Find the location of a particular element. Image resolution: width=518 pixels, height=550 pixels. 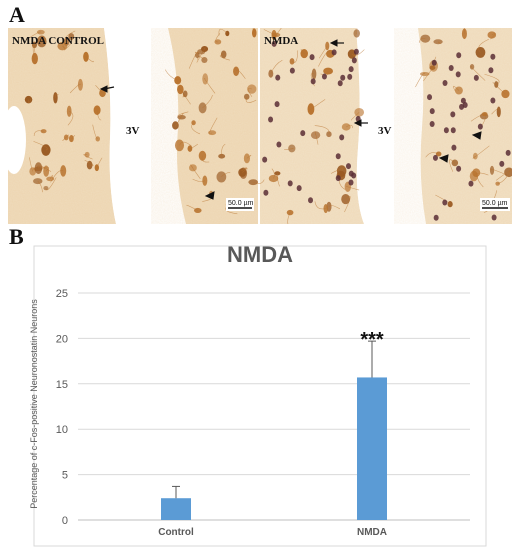

y-tick-label: 15 is located at coordinates (62, 385).